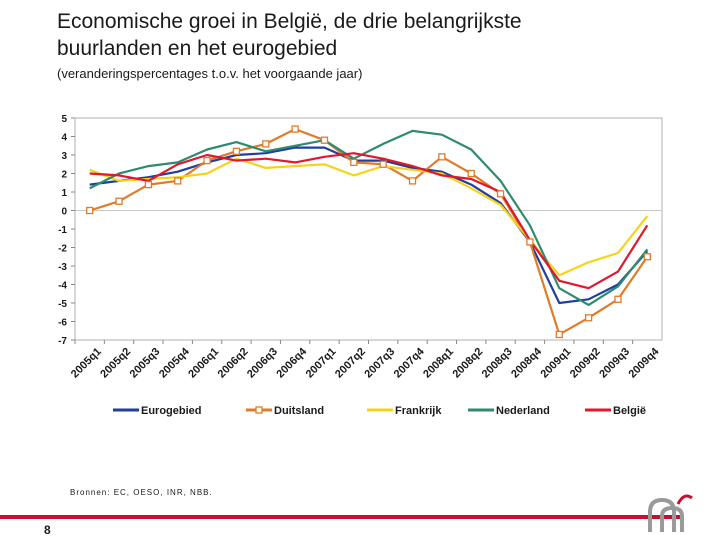 This screenshot has width=720, height=540. I want to click on x-tick-label: 2005q4, so click(174, 362).